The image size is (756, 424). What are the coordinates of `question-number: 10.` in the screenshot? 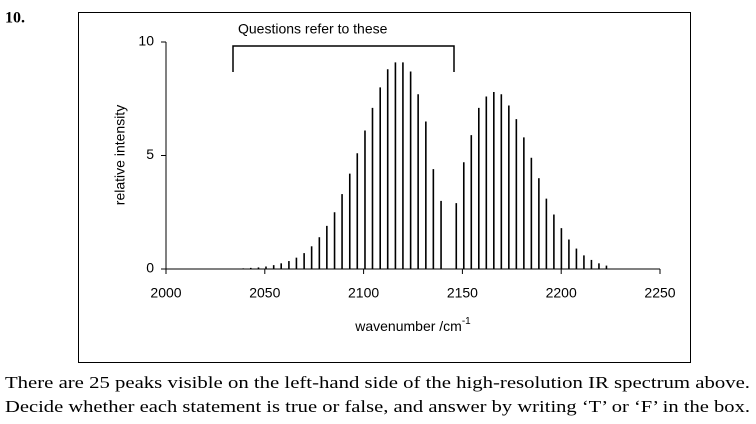 It's located at (15, 18).